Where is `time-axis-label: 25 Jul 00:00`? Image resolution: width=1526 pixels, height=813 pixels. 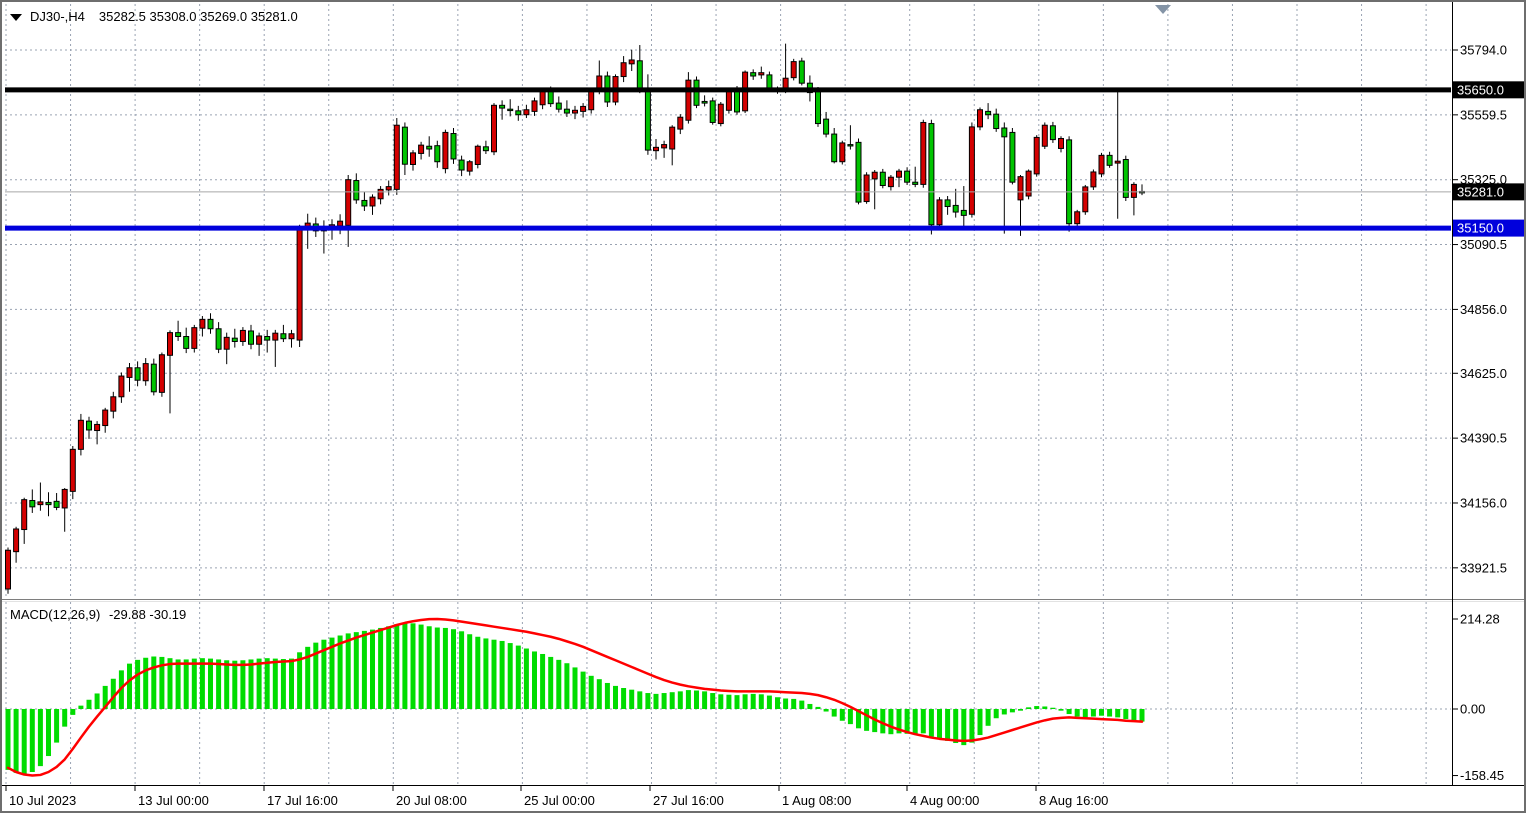 time-axis-label: 25 Jul 00:00 is located at coordinates (559, 800).